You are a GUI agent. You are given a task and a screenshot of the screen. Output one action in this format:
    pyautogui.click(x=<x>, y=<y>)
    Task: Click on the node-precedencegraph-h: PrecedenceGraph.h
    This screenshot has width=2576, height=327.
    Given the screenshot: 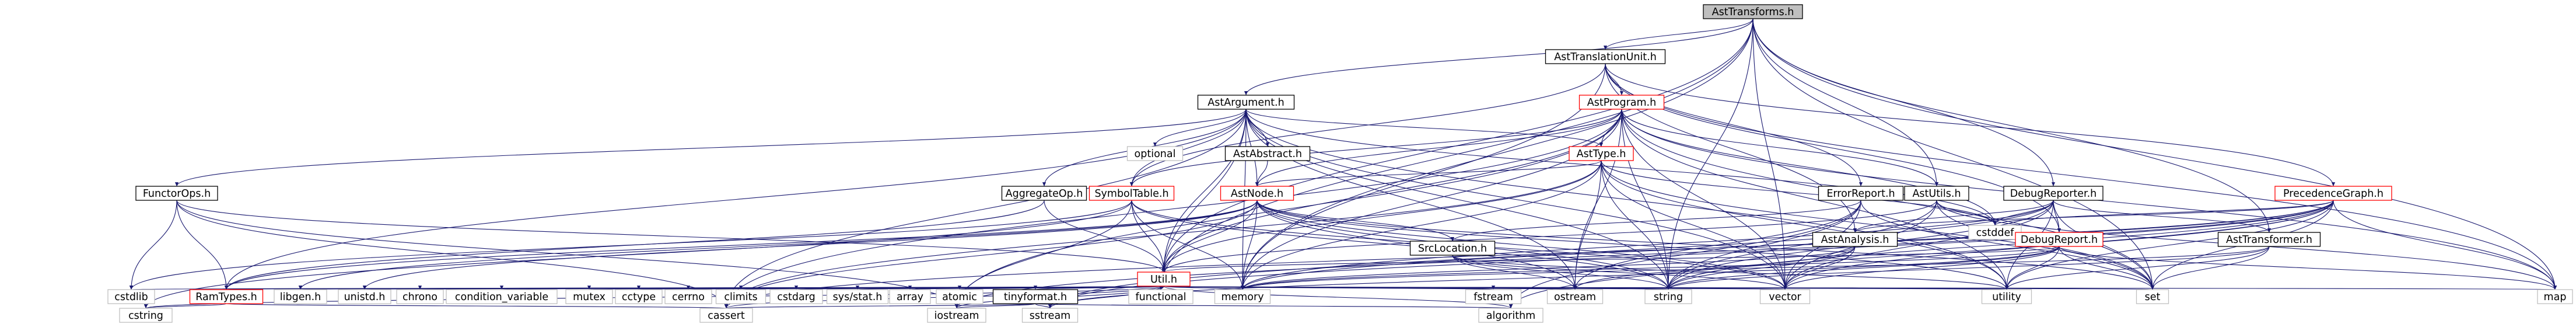 What is the action you would take?
    pyautogui.click(x=2333, y=193)
    